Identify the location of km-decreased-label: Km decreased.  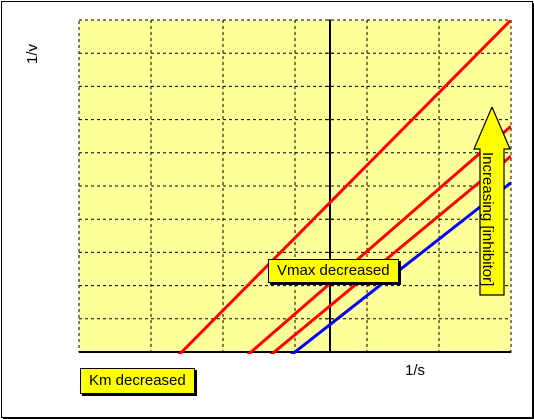
(137, 381).